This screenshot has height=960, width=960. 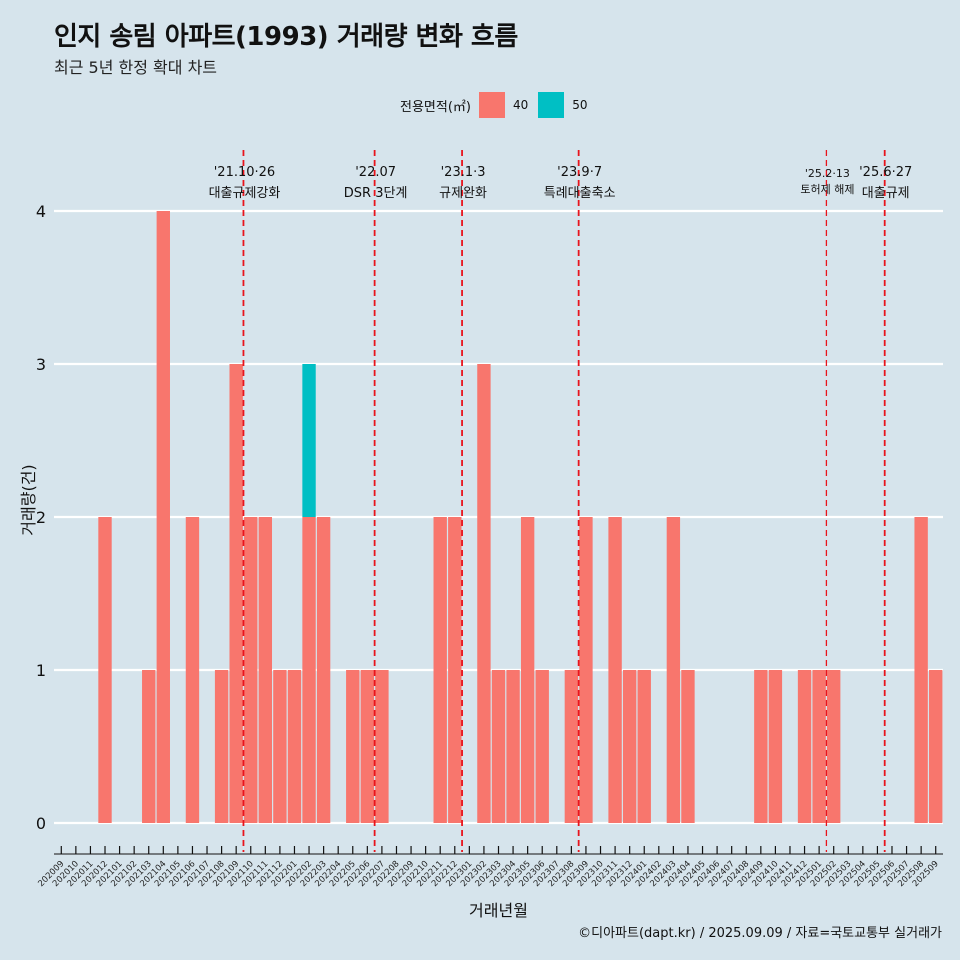 I want to click on event-date: '25.2·13, so click(x=827, y=173).